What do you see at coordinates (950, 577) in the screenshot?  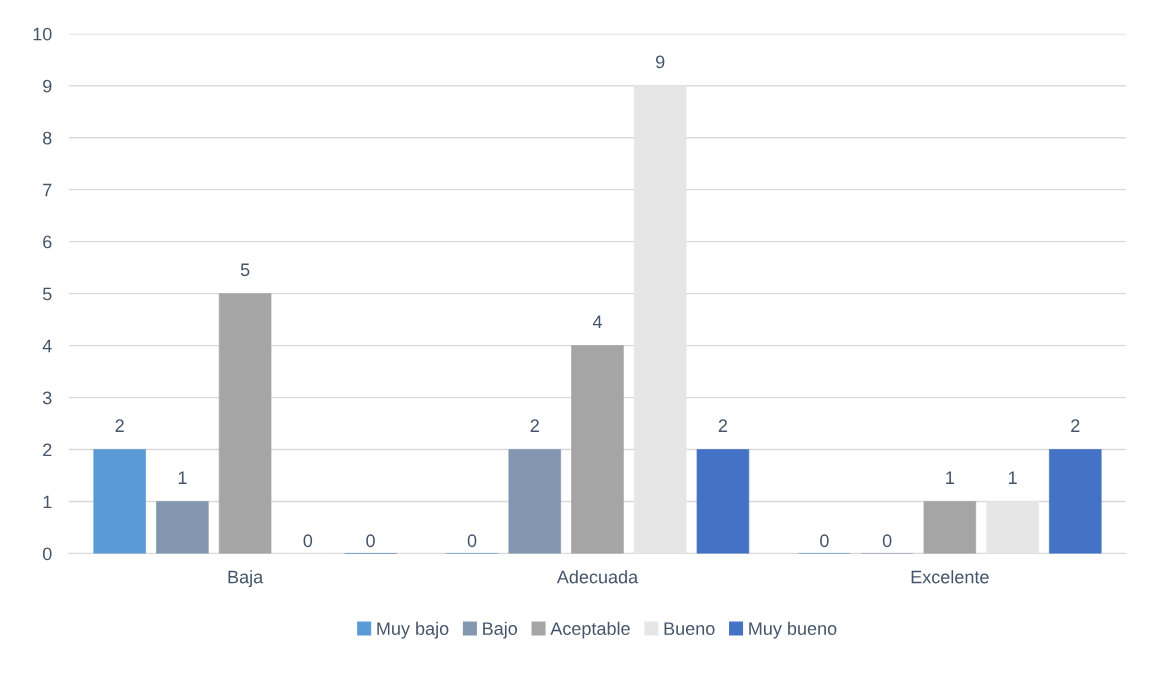 I see `x-tick-label: Excelente` at bounding box center [950, 577].